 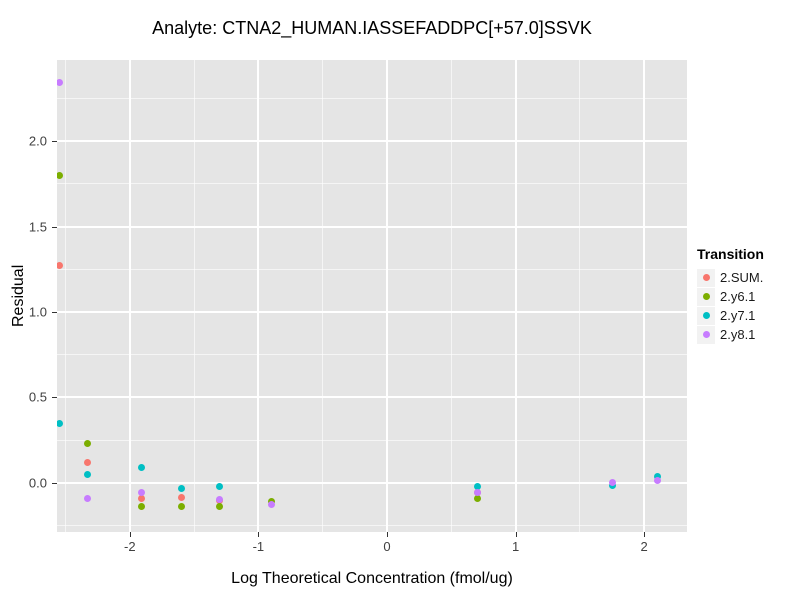 What do you see at coordinates (130, 546) in the screenshot?
I see `x-tick-label: -2` at bounding box center [130, 546].